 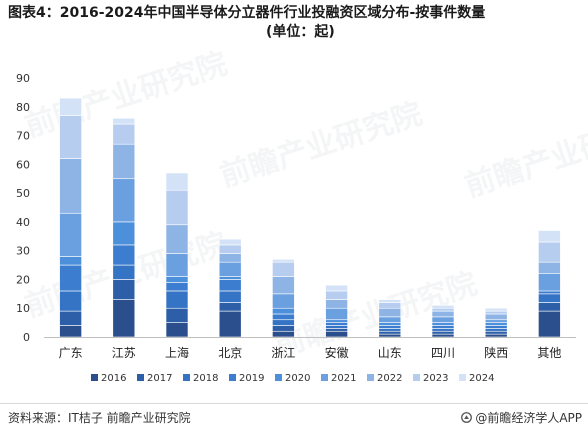 I want to click on y-tick-label: 90, so click(x=23, y=78).